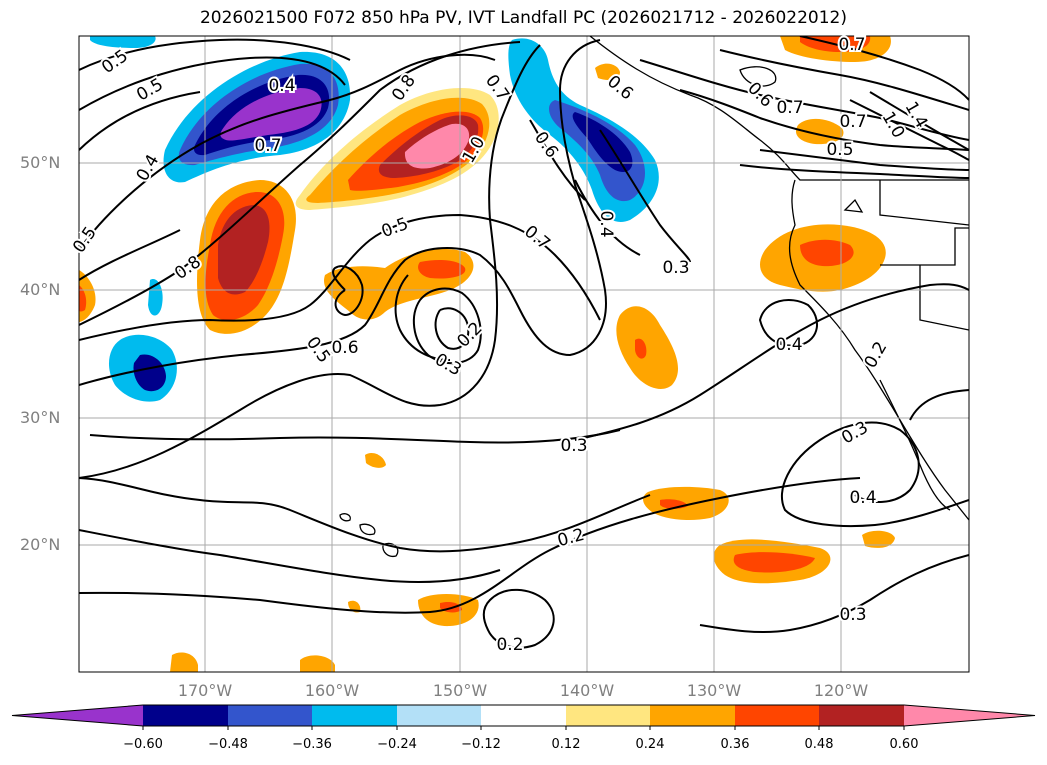  I want to click on colorbar-tick: −0.60, so click(143, 744).